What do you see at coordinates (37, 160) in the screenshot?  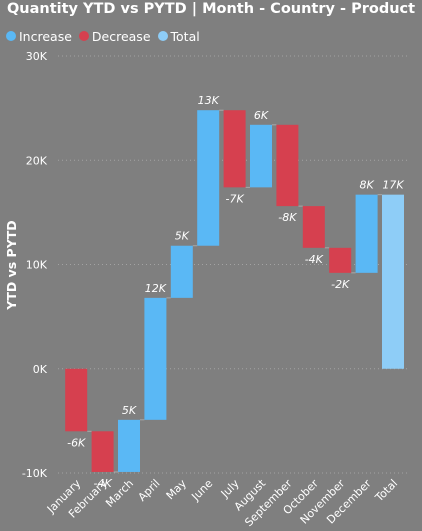 I see `y-tick-label: 20K` at bounding box center [37, 160].